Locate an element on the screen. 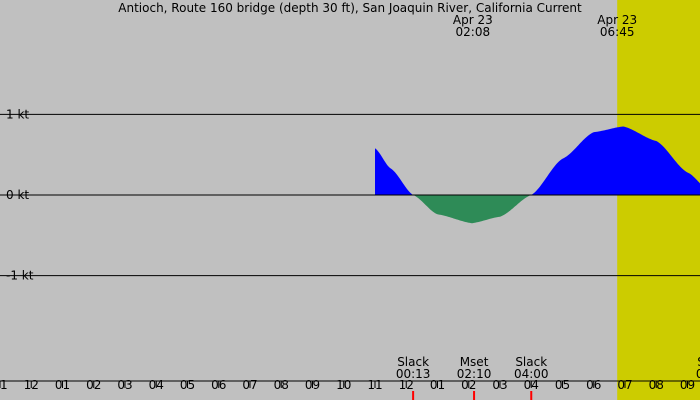 The image size is (700, 400). y-tick-label: 0 kt is located at coordinates (17, 195).